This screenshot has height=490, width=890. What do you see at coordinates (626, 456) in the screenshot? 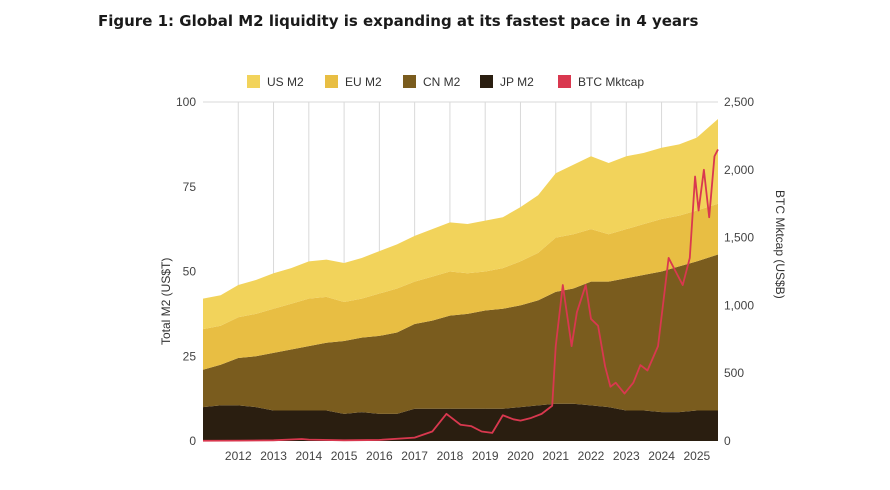
I see `x-tick-label: 2023` at bounding box center [626, 456].